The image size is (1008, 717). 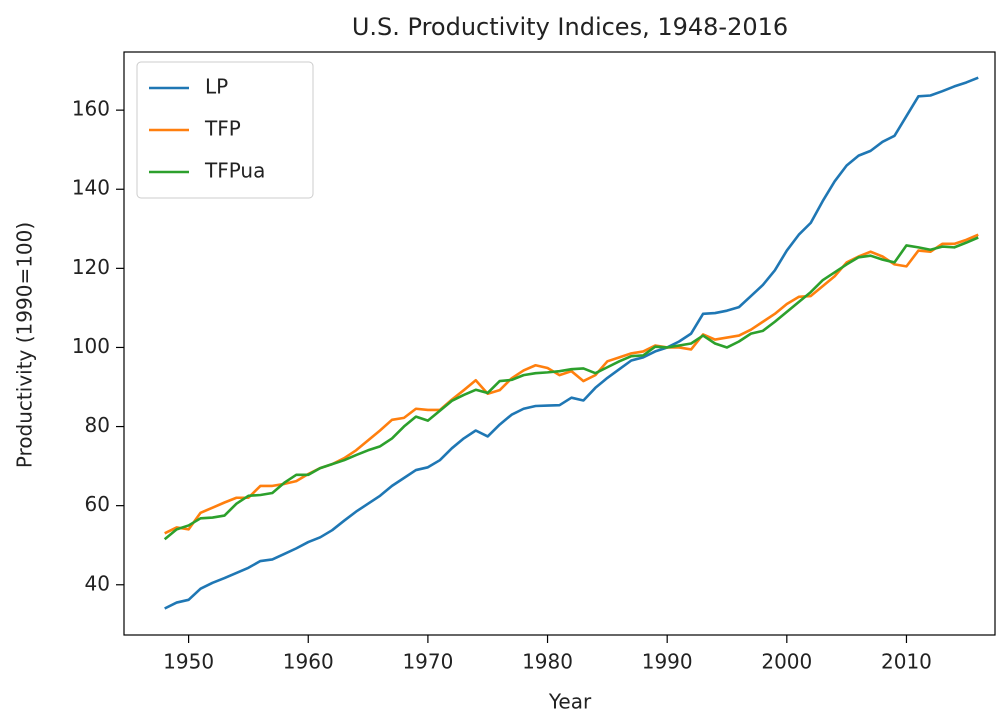 What do you see at coordinates (234, 171) in the screenshot?
I see `legend-label: TFPua` at bounding box center [234, 171].